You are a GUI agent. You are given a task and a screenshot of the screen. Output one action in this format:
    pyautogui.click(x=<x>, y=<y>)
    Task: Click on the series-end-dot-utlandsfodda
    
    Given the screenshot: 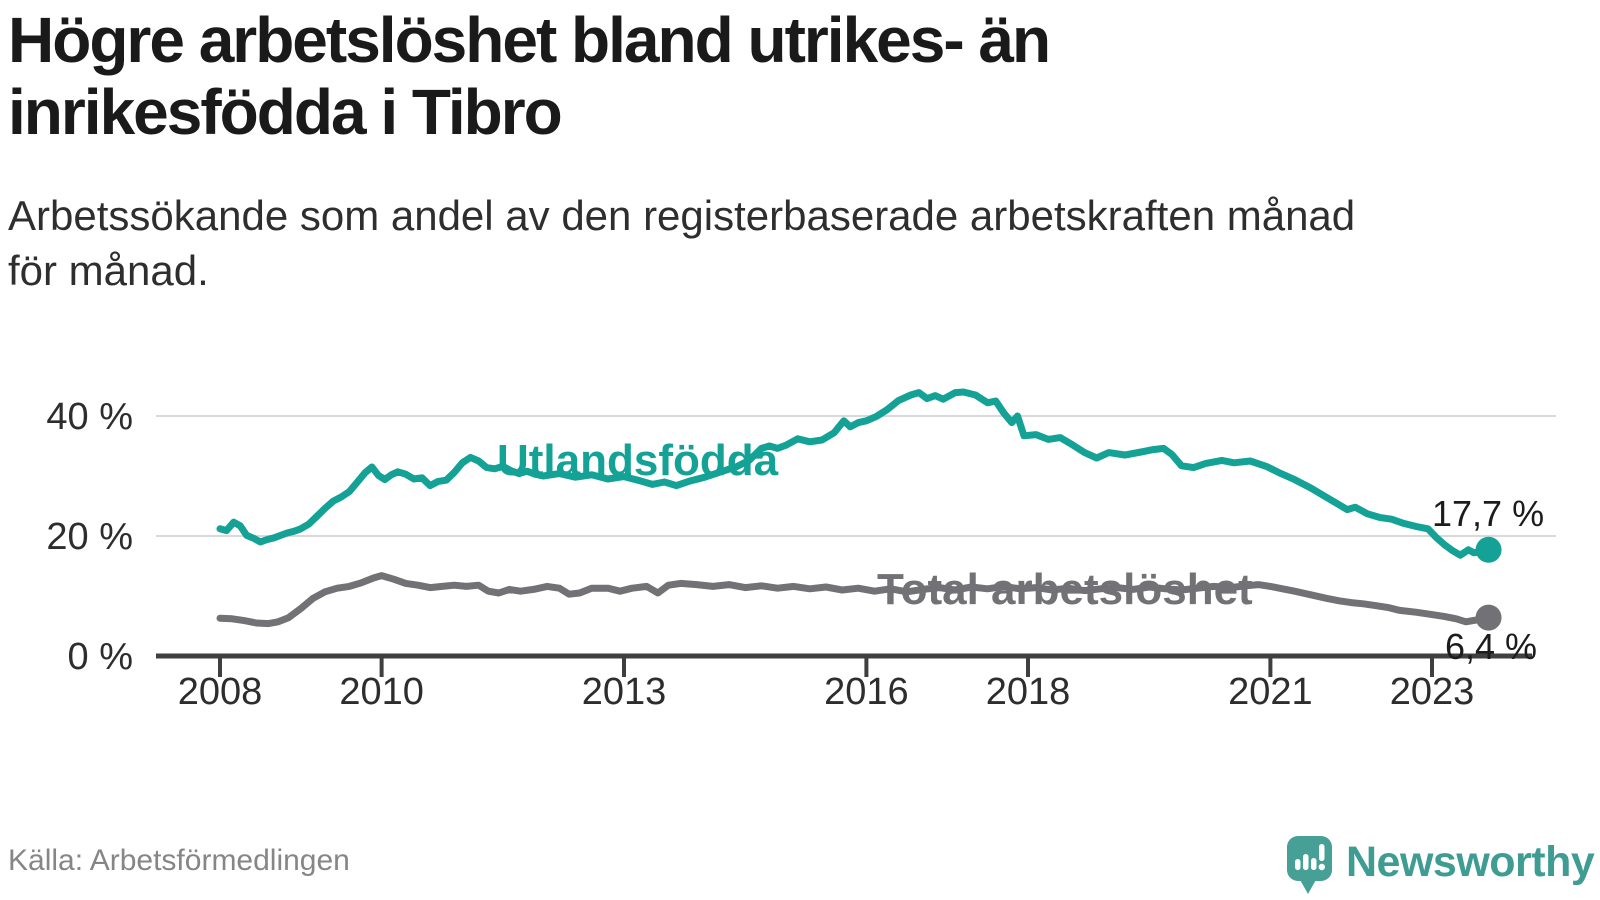 What is the action you would take?
    pyautogui.click(x=1488, y=549)
    